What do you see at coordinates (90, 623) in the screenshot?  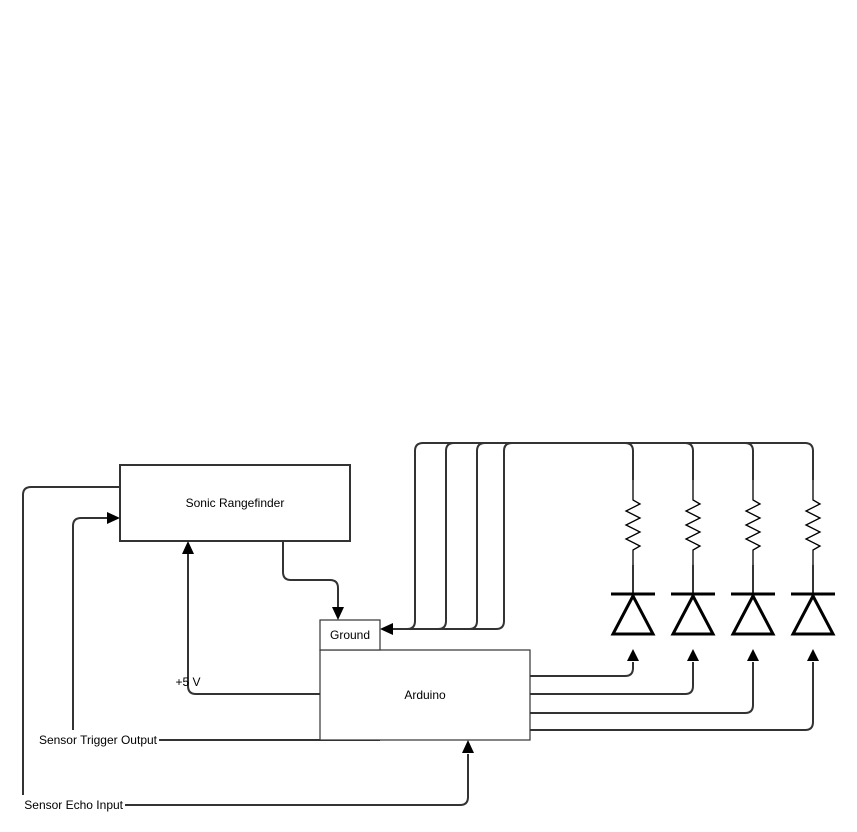 I see `wire-trigger-to-rangefinder` at bounding box center [90, 623].